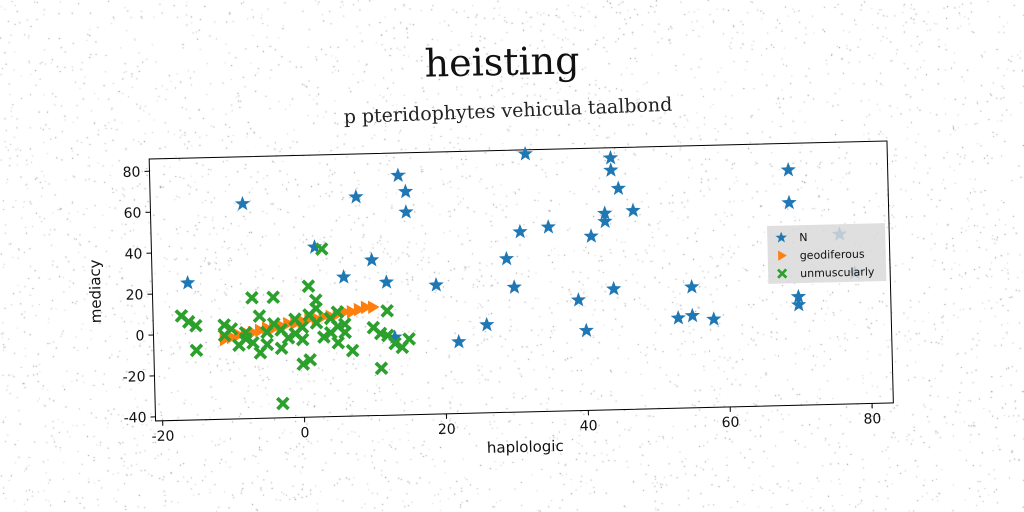  Describe the element at coordinates (133, 377) in the screenshot. I see `y-tick-label: -20` at that location.